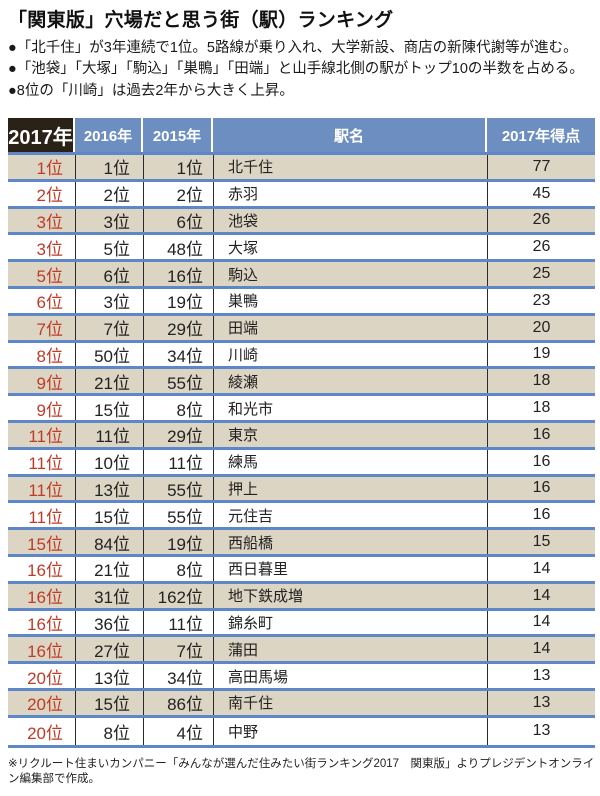 The width and height of the screenshot is (600, 796). I want to click on station-name-cell: 田端, so click(350, 327).